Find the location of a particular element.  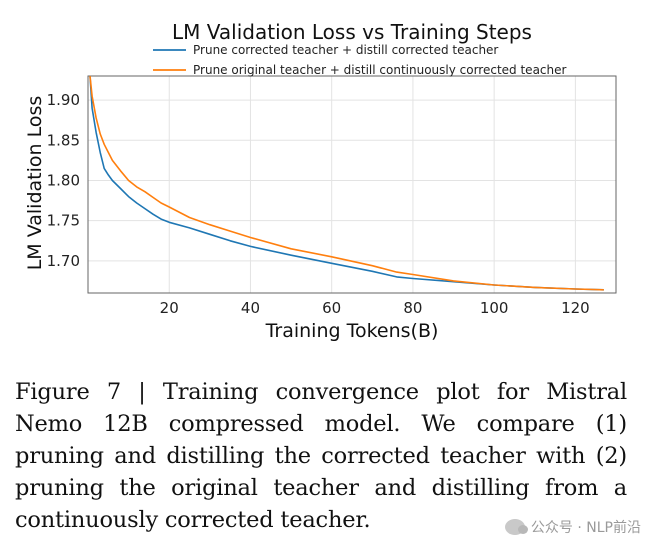

x-tick-label: 80 is located at coordinates (412, 308).